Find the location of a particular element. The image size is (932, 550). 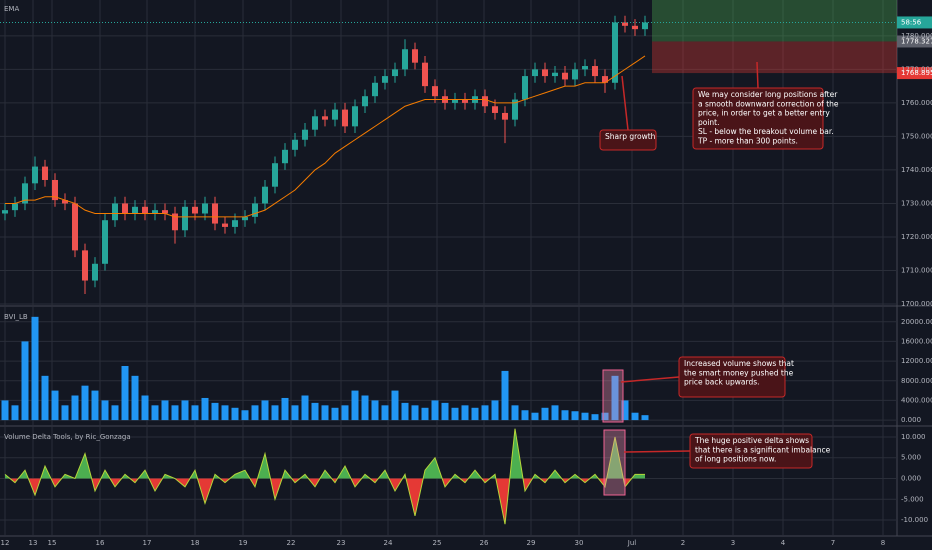

y-tick-label: 0.000 is located at coordinates (911, 420).